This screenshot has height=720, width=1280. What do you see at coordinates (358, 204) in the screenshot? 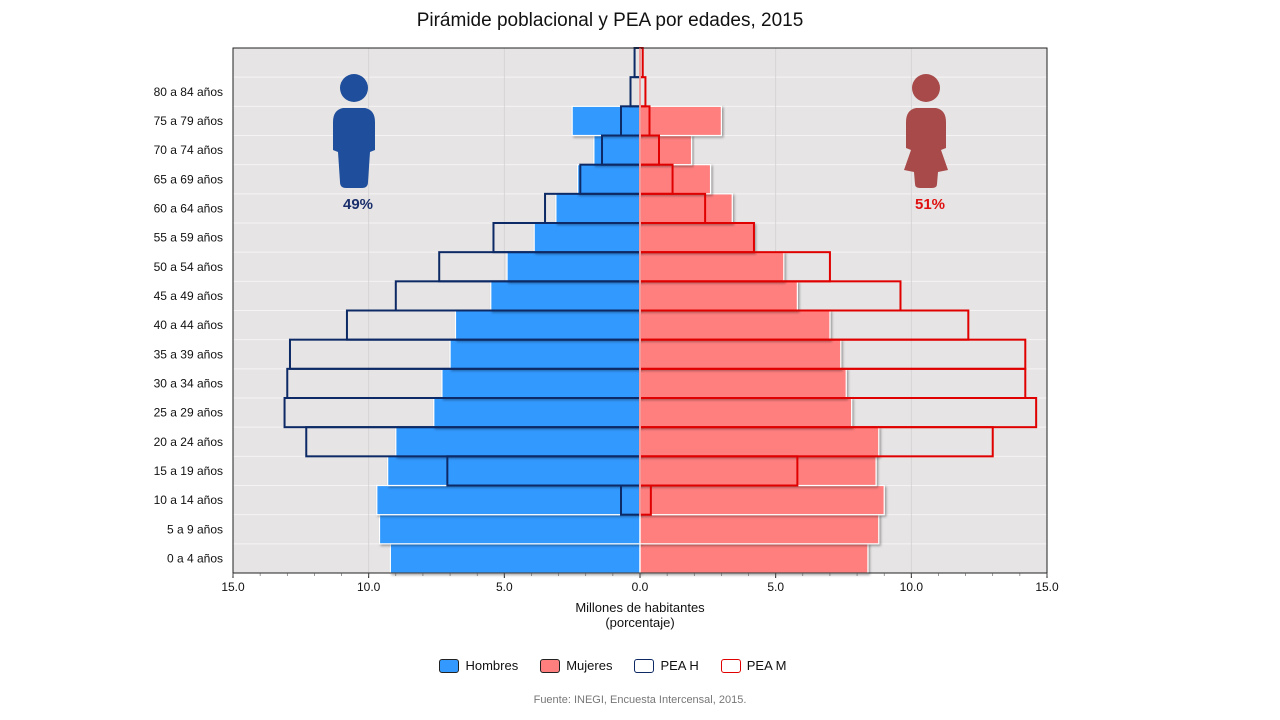
I see `male-percentage: 49%` at bounding box center [358, 204].